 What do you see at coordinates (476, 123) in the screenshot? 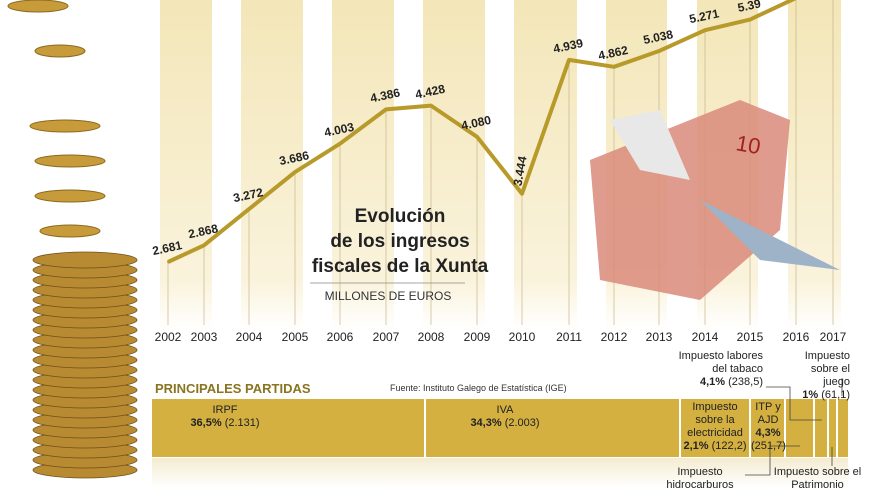
I see `data-label: 4.080` at bounding box center [476, 123].